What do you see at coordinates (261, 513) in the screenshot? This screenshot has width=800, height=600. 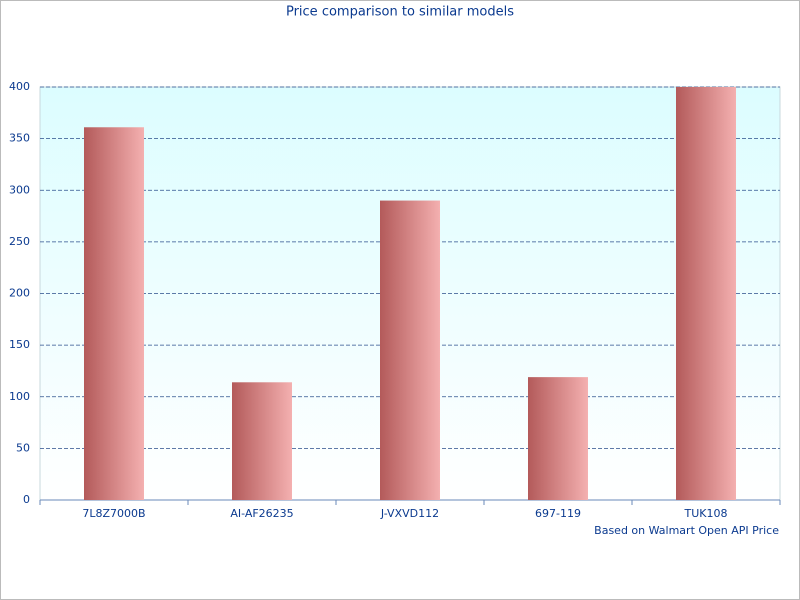 I see `x-tick-label: AI-AF26235` at bounding box center [261, 513].